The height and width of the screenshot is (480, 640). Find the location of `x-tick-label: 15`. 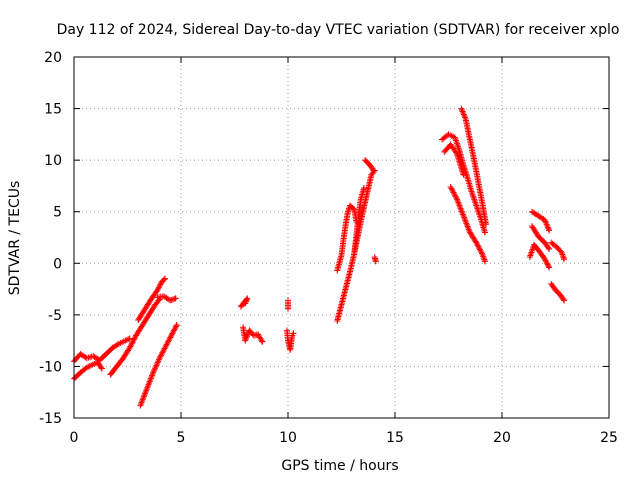

x-tick-label: 15 is located at coordinates (395, 438).